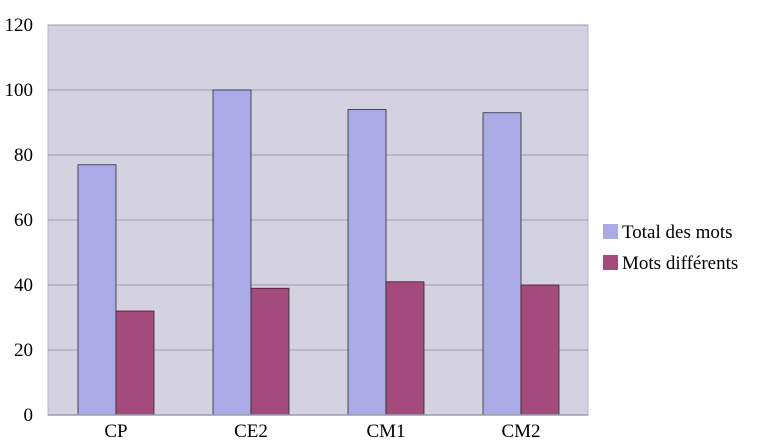  What do you see at coordinates (23, 220) in the screenshot?
I see `y-tick-label: 60` at bounding box center [23, 220].